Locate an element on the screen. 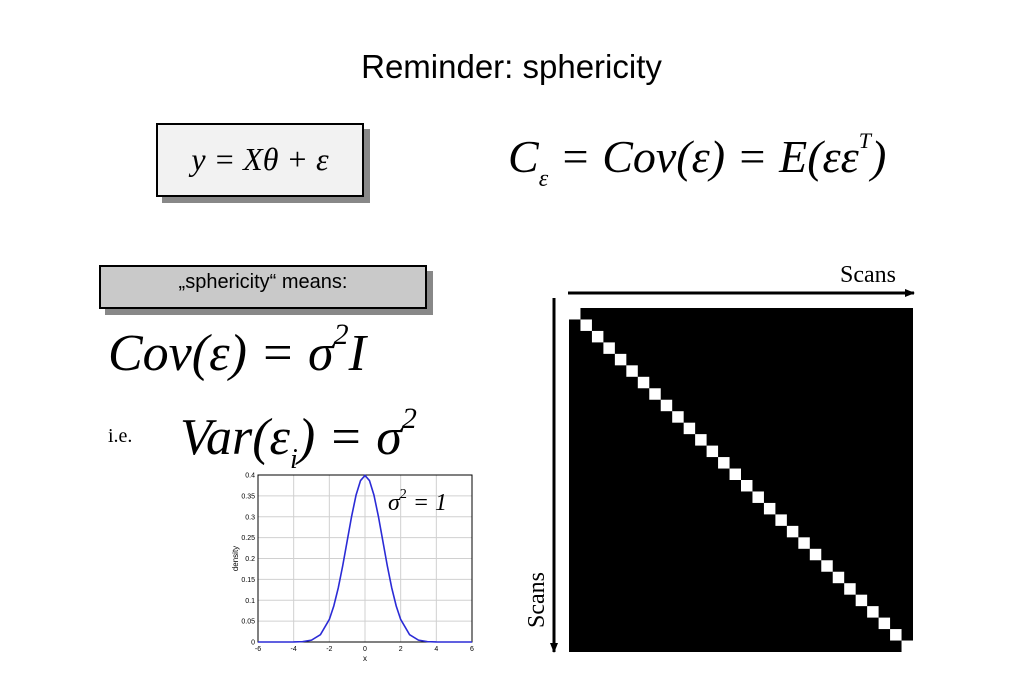 The image size is (1023, 682). covariance-definition: Cε = Cov(ε) = E(εεT) is located at coordinates (697, 160).